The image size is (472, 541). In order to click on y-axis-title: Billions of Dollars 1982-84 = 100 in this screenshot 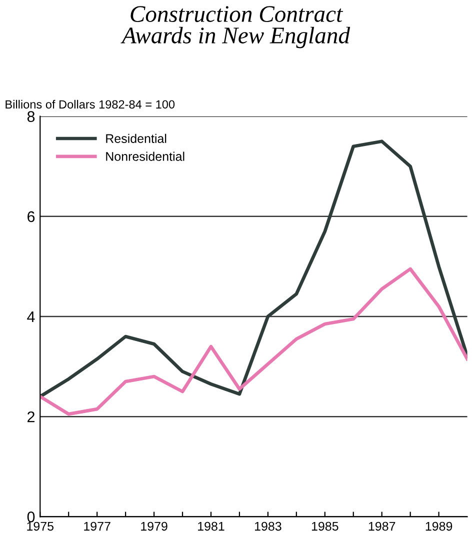, I will do `click(90, 104)`.